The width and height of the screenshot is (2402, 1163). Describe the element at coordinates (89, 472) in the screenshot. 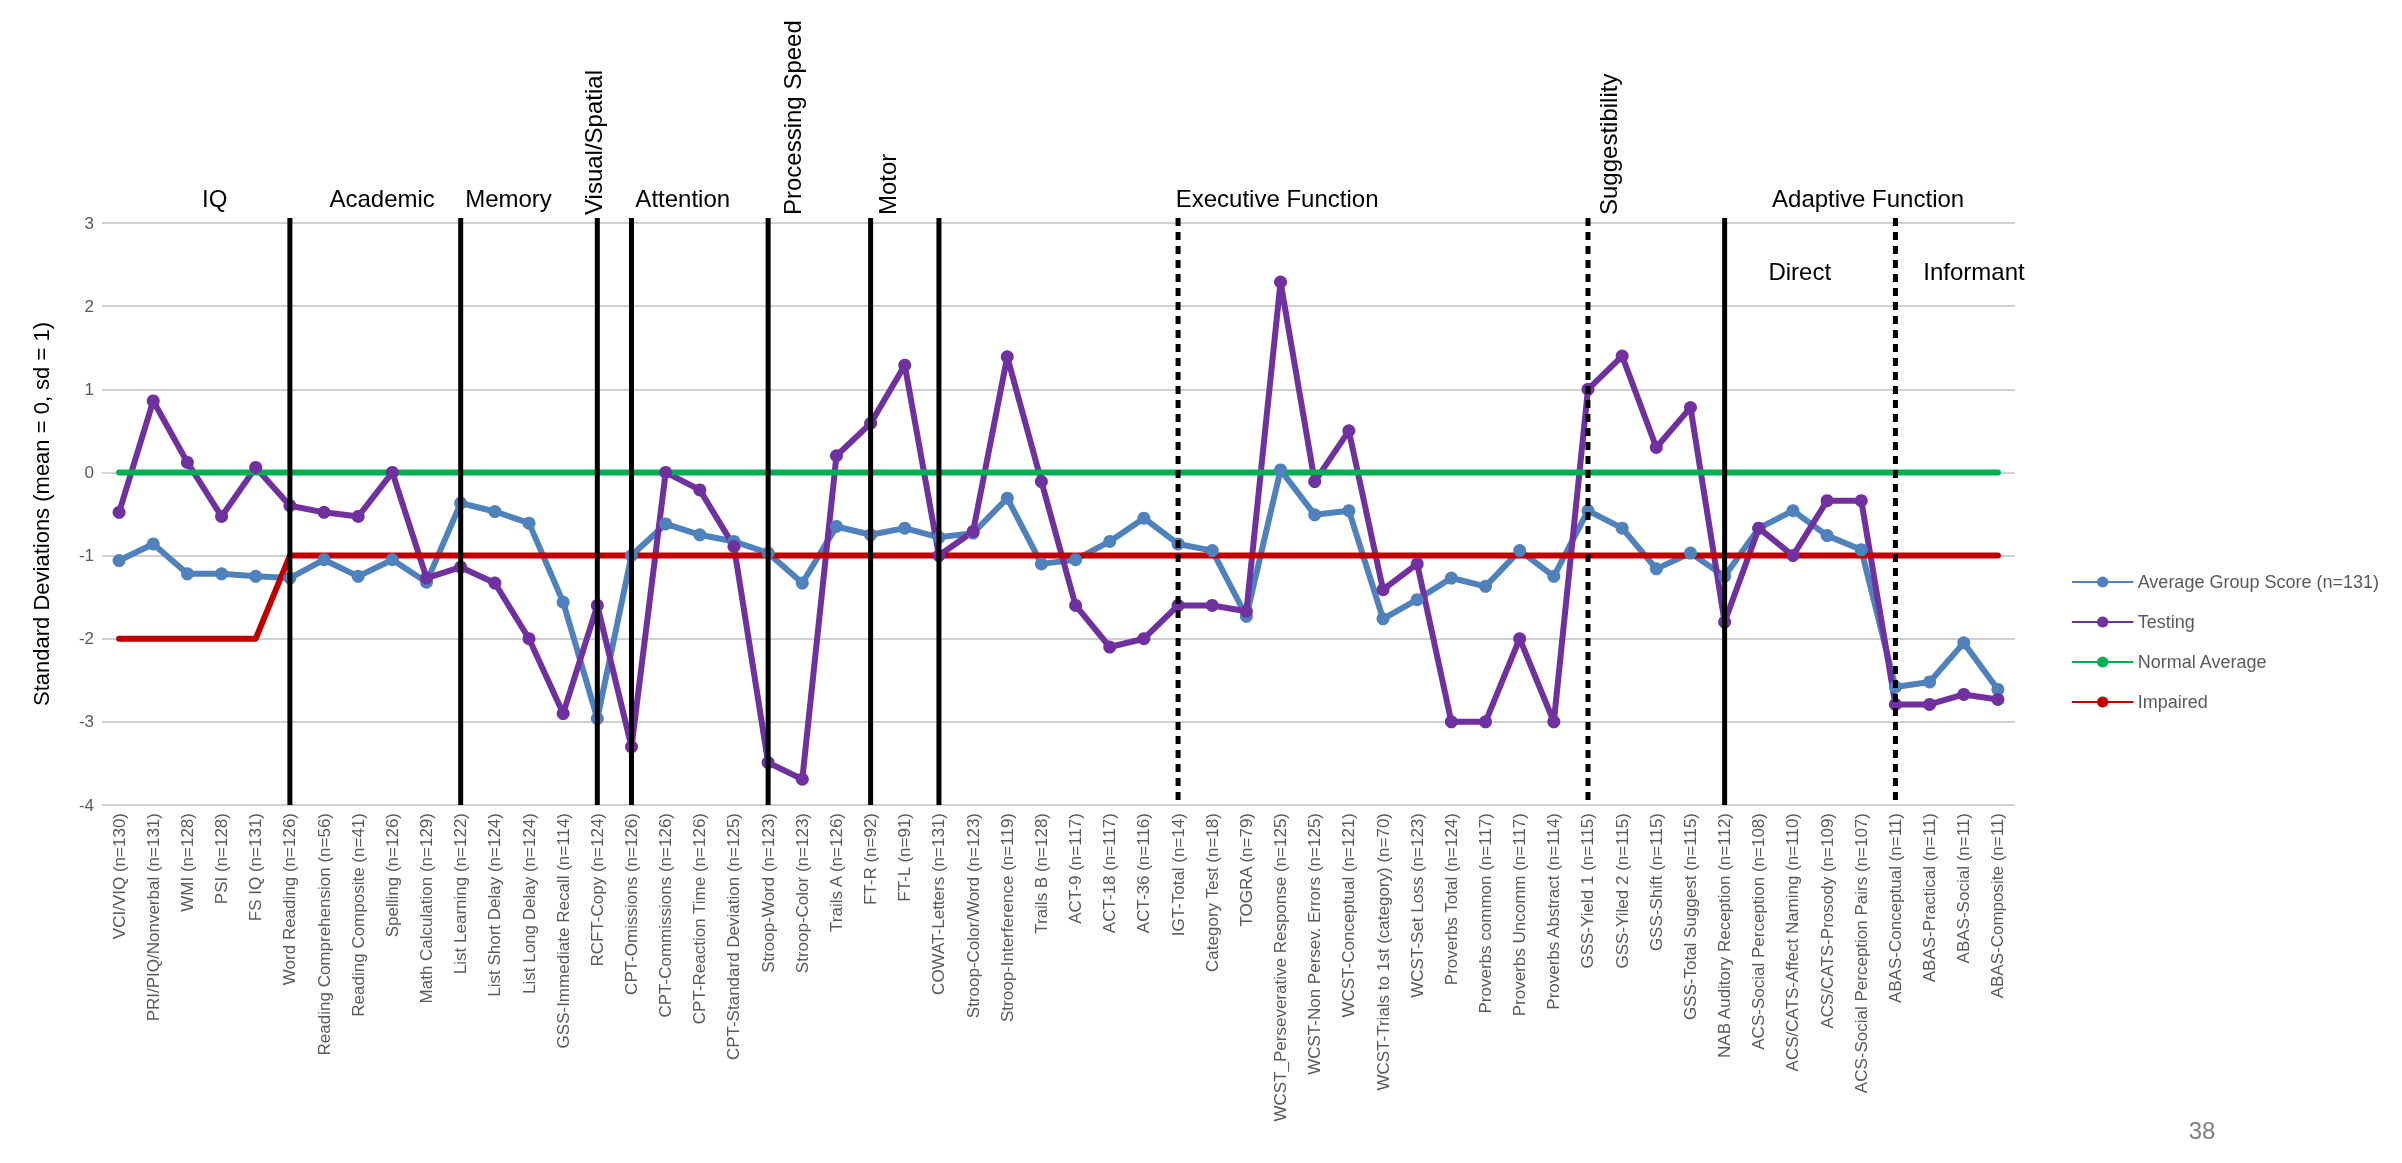

I see `y-tick-label: 0` at that location.